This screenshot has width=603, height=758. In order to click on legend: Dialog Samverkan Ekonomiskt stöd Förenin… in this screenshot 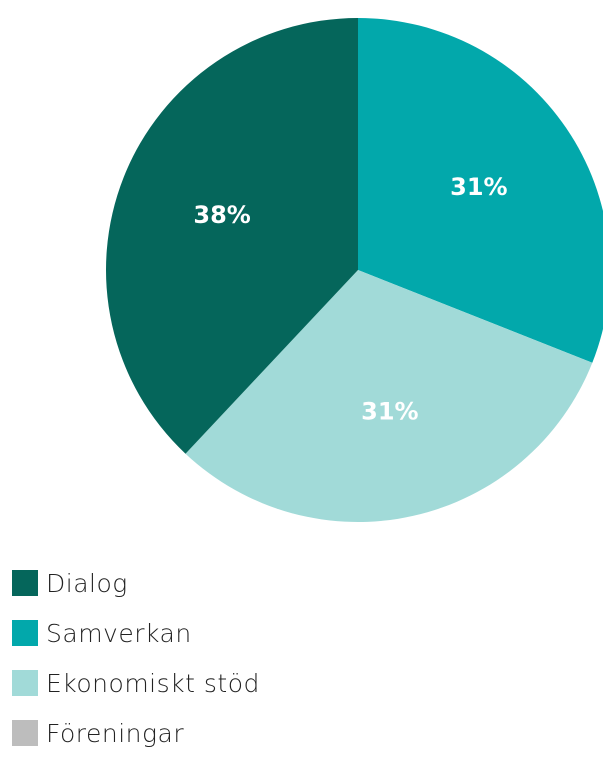, I will do `click(136, 658)`.